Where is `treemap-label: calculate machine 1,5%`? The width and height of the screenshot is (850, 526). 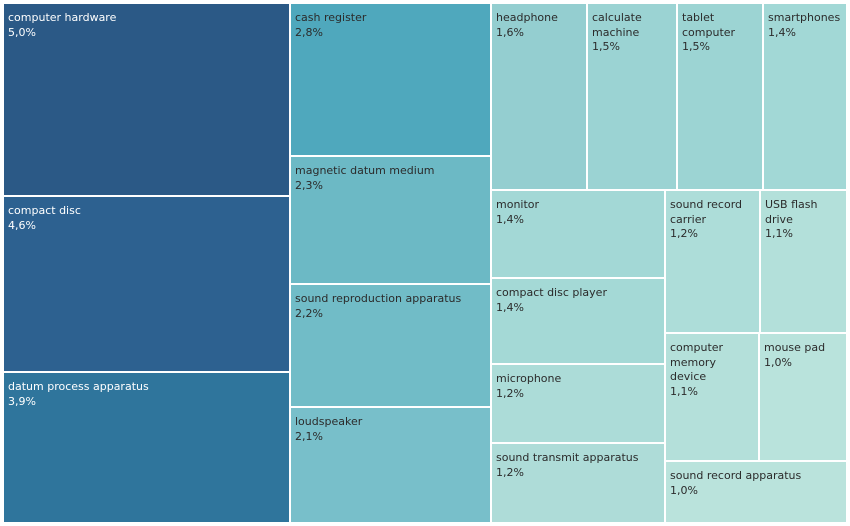
treemap-label: calculate machine 1,5% is located at coordinates (632, 33).